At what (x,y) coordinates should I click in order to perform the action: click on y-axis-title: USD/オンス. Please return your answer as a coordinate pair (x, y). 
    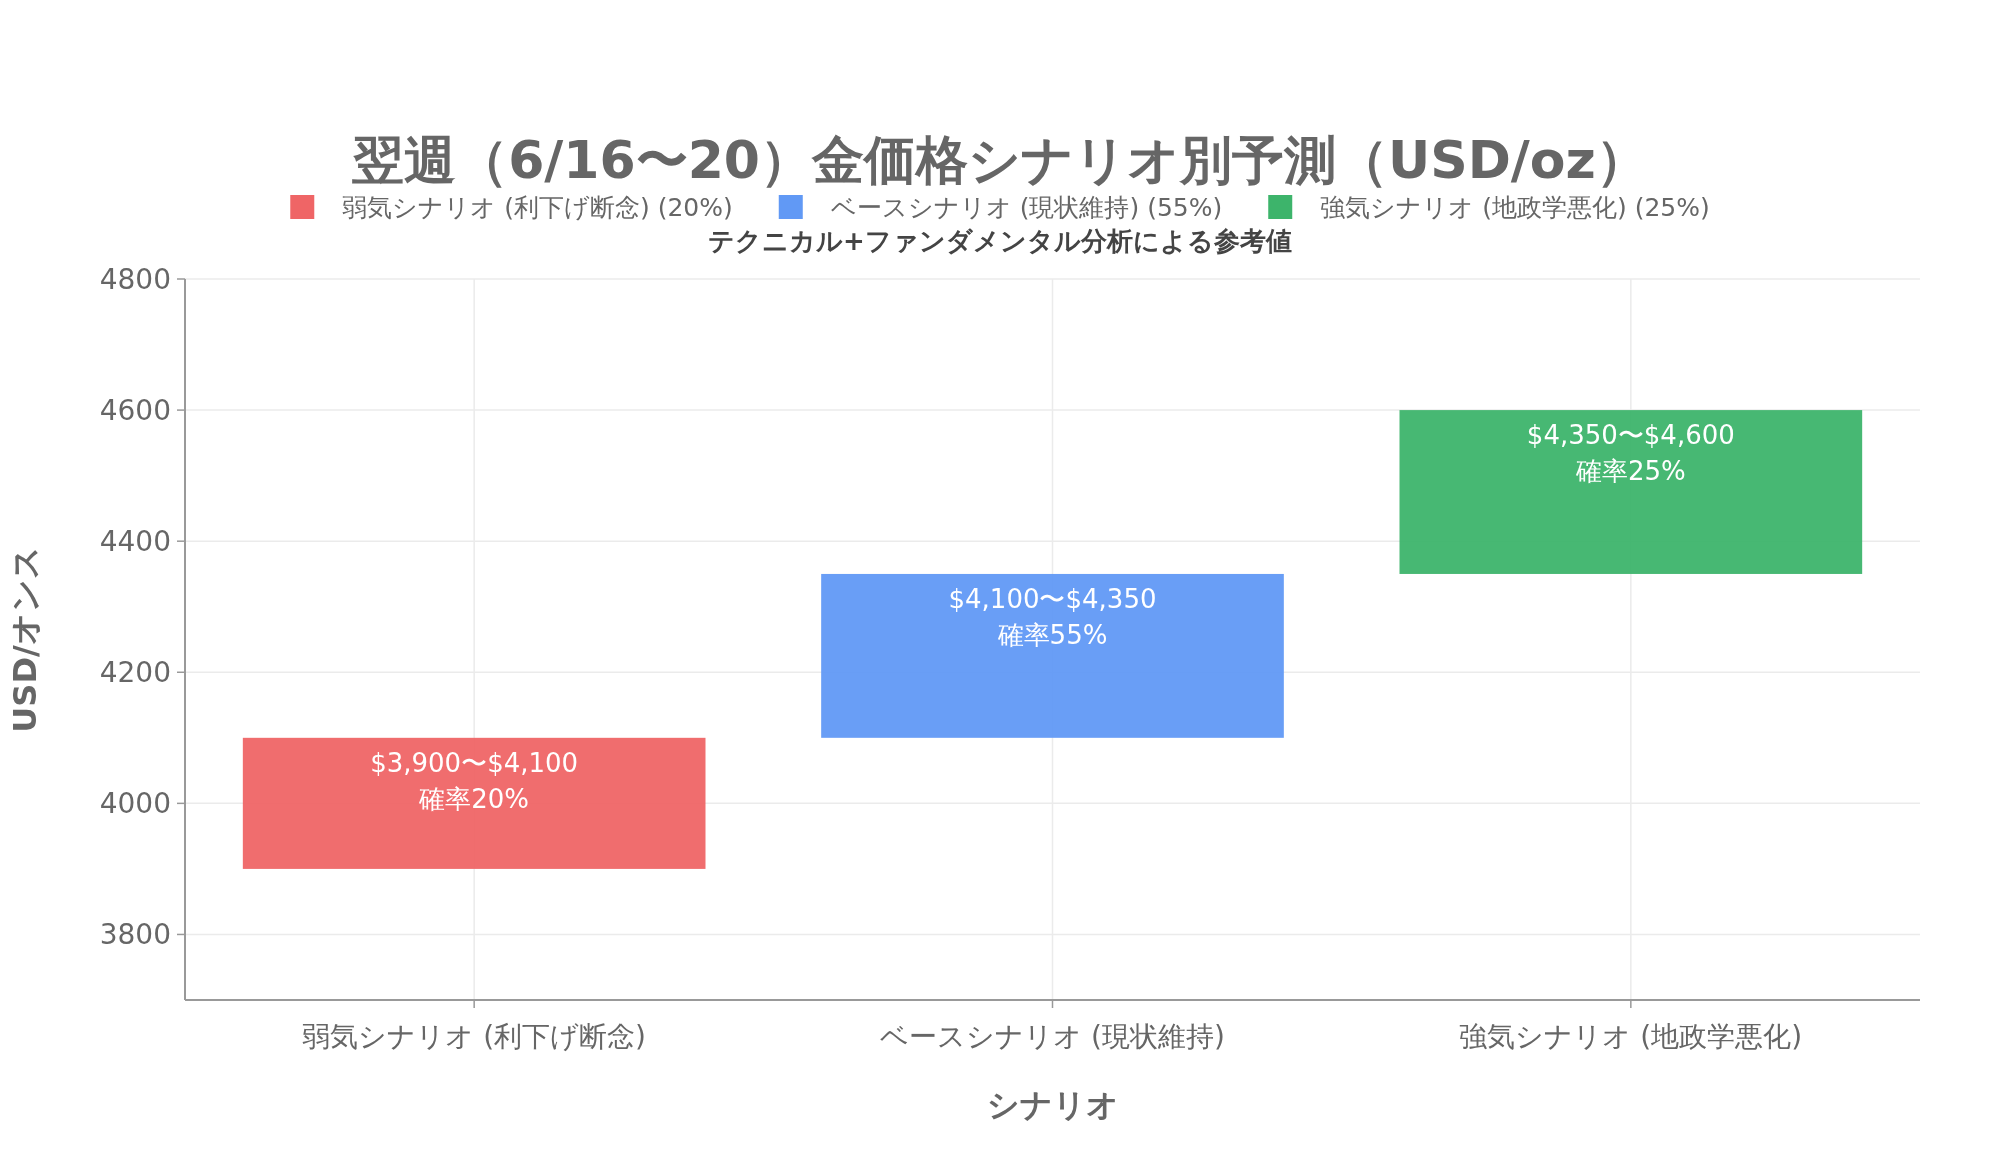
    Looking at the image, I should click on (25, 639).